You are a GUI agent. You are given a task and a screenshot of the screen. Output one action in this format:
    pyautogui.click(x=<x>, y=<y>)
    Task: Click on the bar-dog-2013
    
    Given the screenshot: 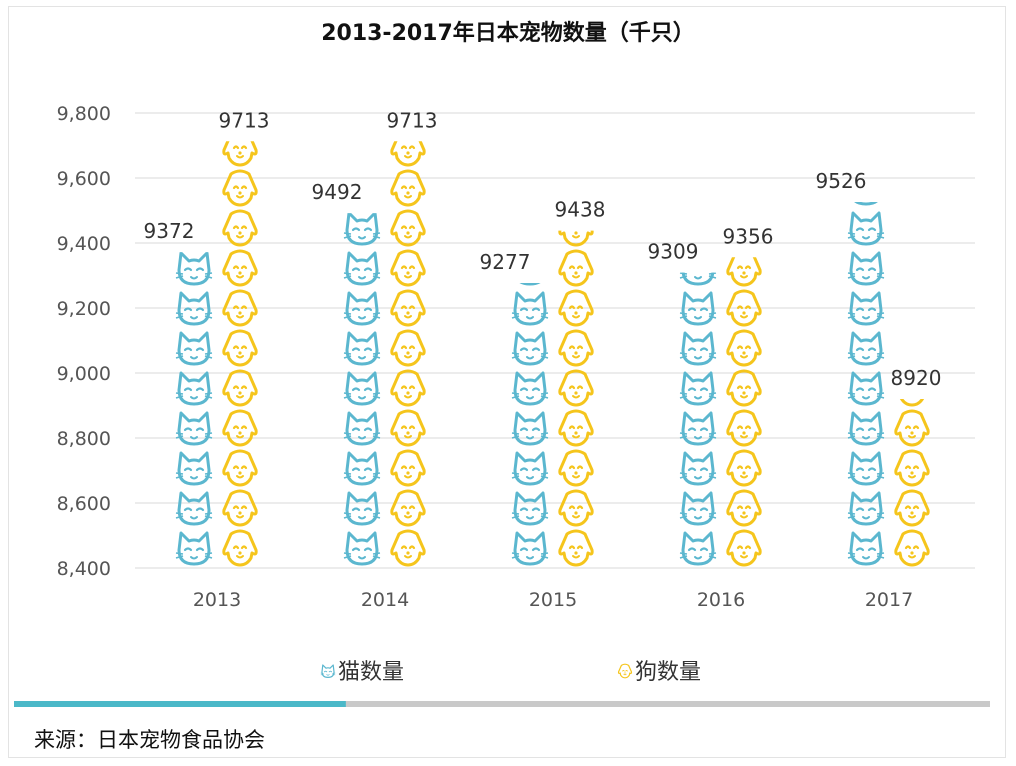 What is the action you would take?
    pyautogui.click(x=240, y=354)
    